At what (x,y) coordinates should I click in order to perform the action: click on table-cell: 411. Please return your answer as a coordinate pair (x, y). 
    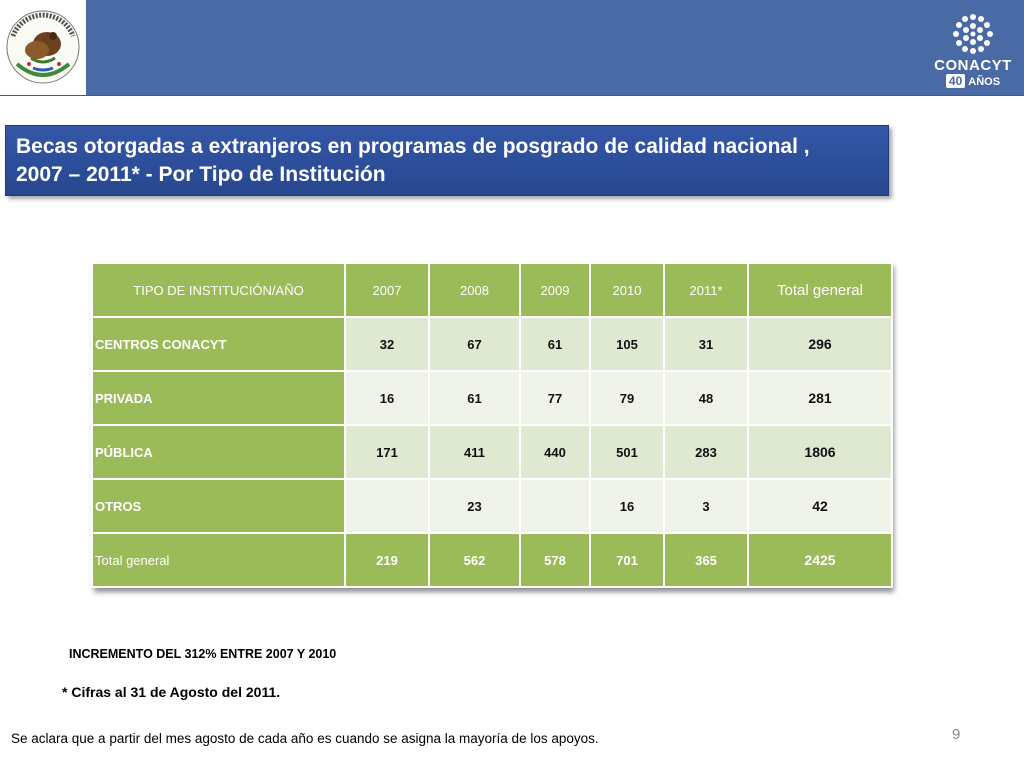
    Looking at the image, I should click on (474, 452).